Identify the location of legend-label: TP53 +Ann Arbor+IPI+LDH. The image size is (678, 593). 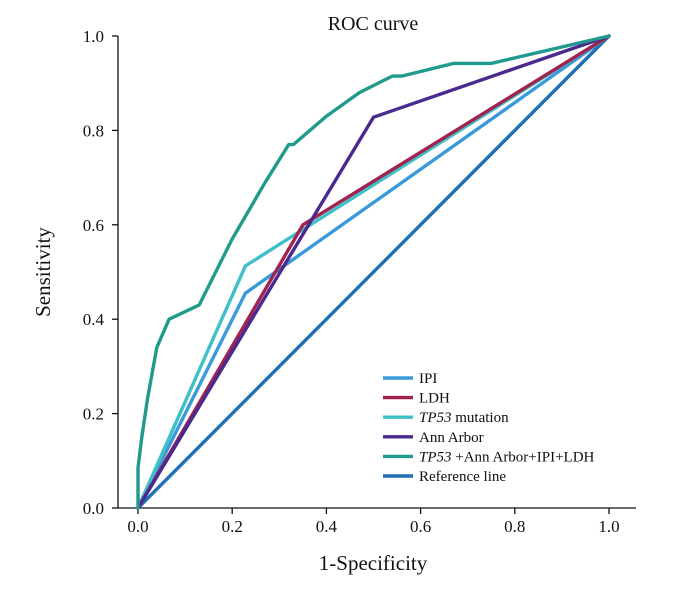
(507, 457).